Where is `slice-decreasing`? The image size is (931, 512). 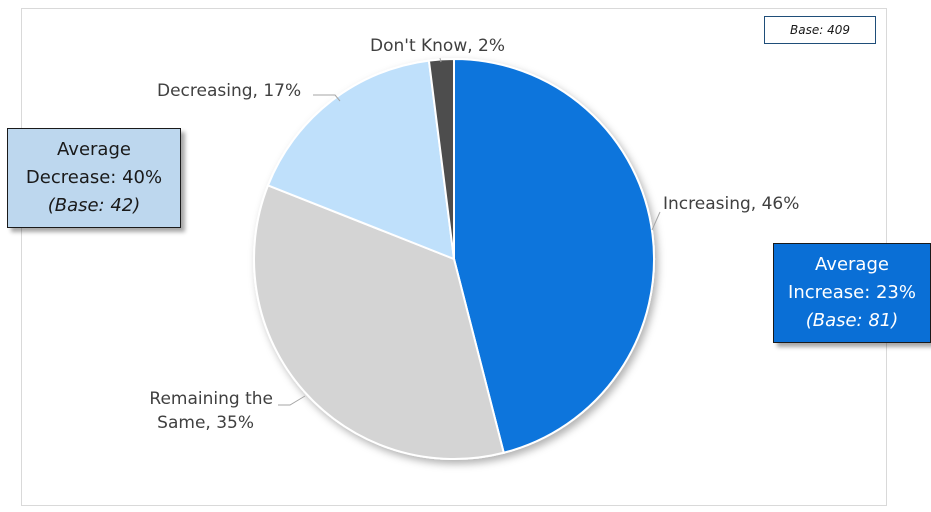 slice-decreasing is located at coordinates (361, 160).